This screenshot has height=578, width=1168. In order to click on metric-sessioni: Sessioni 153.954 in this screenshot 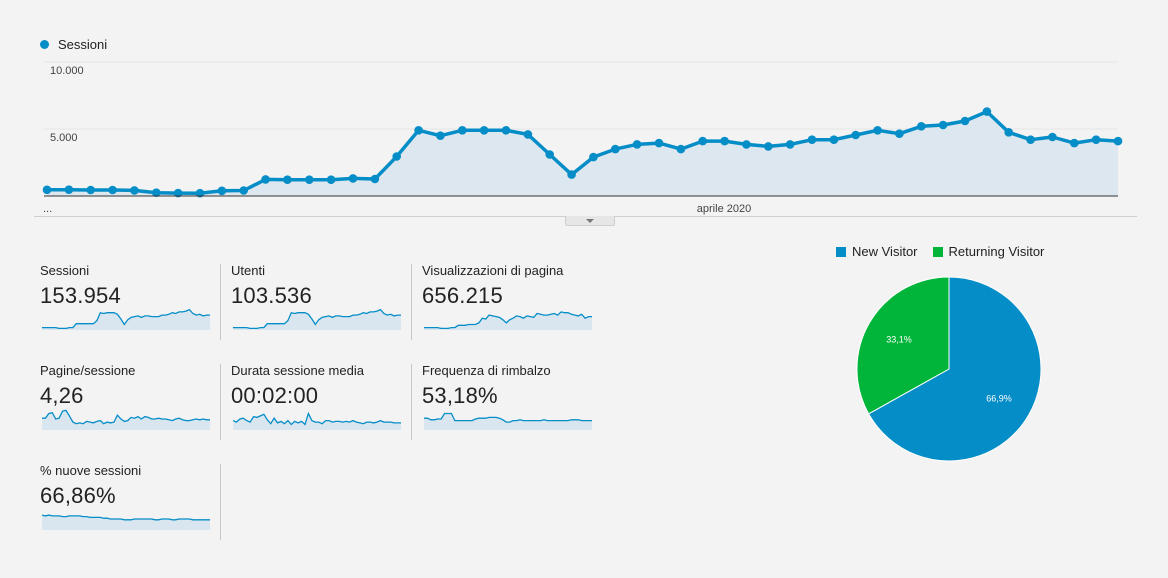, I will do `click(130, 302)`.